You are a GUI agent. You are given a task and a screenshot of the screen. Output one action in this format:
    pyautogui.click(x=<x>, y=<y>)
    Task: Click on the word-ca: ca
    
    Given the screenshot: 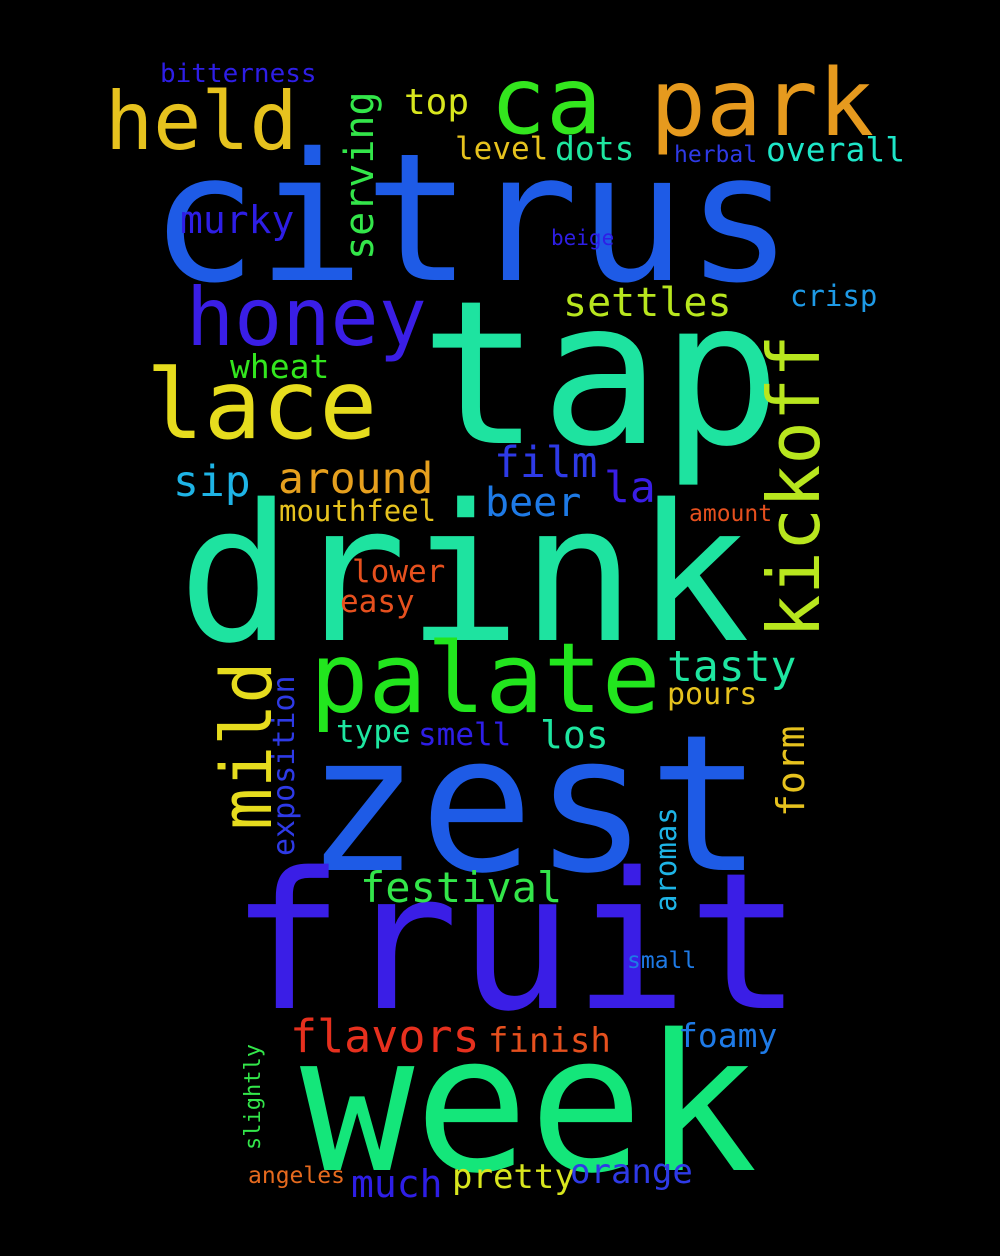 What is the action you would take?
    pyautogui.click(x=546, y=101)
    